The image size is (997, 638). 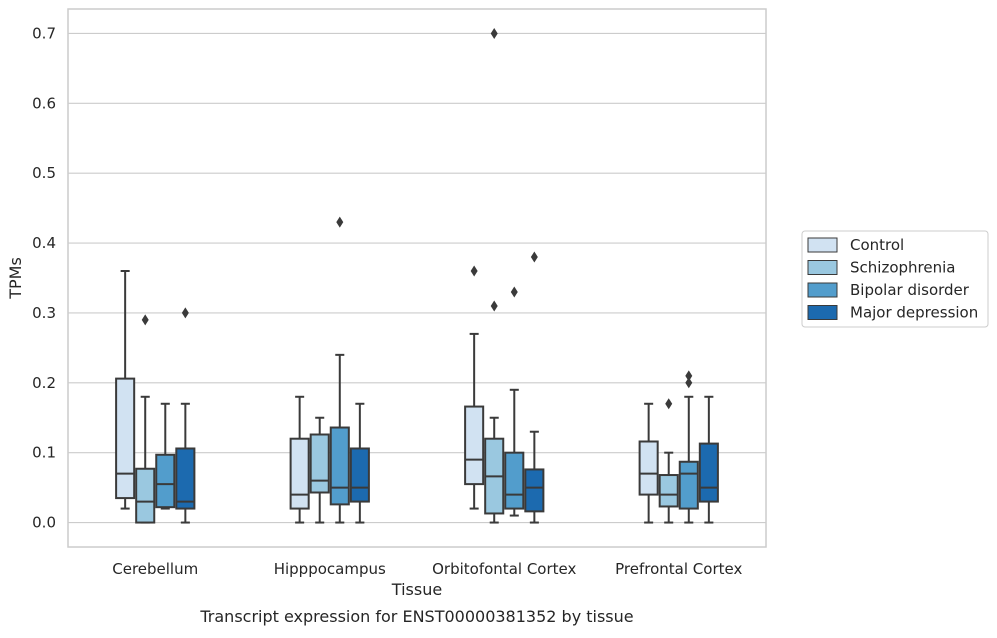 What do you see at coordinates (44, 383) in the screenshot?
I see `y-tick-label: 0.2` at bounding box center [44, 383].